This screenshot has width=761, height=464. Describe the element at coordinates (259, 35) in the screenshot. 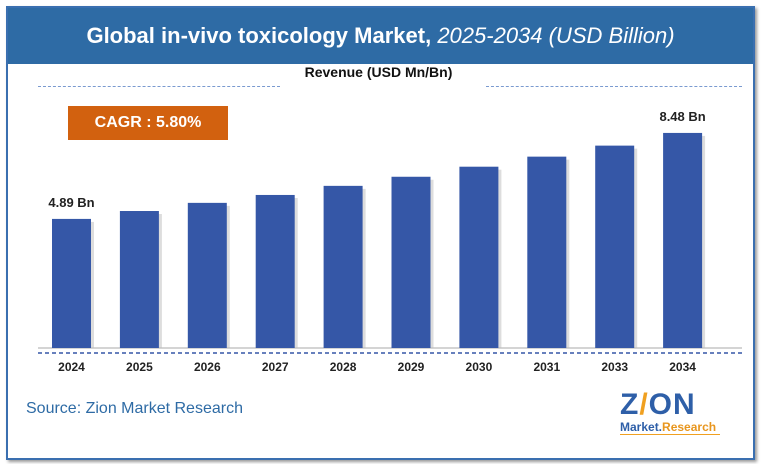

I see `title-main: Global in-vivo toxicology Market,` at that location.